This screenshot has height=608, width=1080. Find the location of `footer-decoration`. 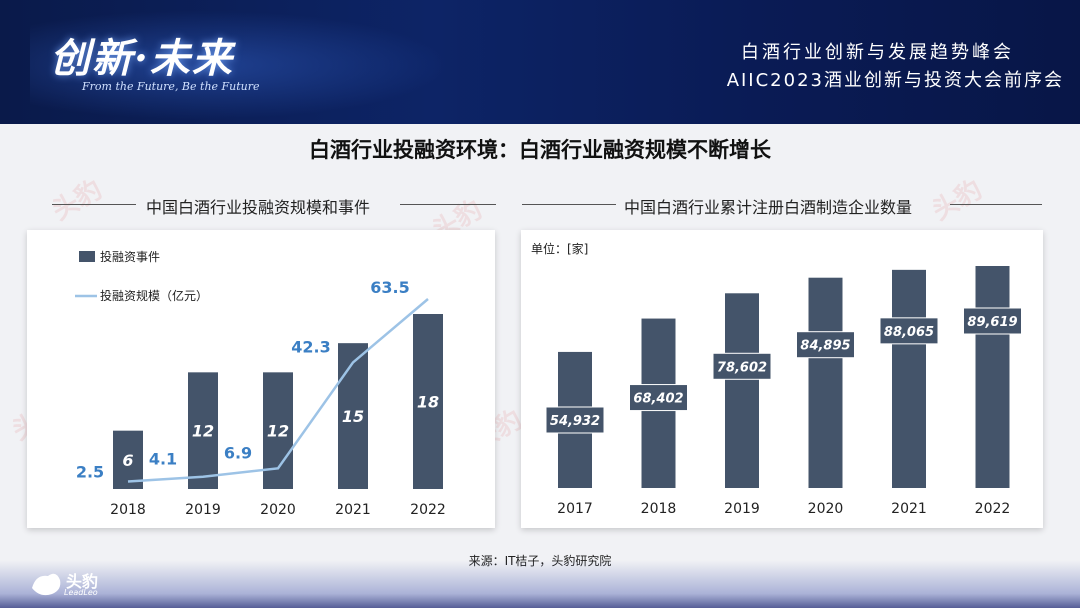

footer-decoration is located at coordinates (540, 584).